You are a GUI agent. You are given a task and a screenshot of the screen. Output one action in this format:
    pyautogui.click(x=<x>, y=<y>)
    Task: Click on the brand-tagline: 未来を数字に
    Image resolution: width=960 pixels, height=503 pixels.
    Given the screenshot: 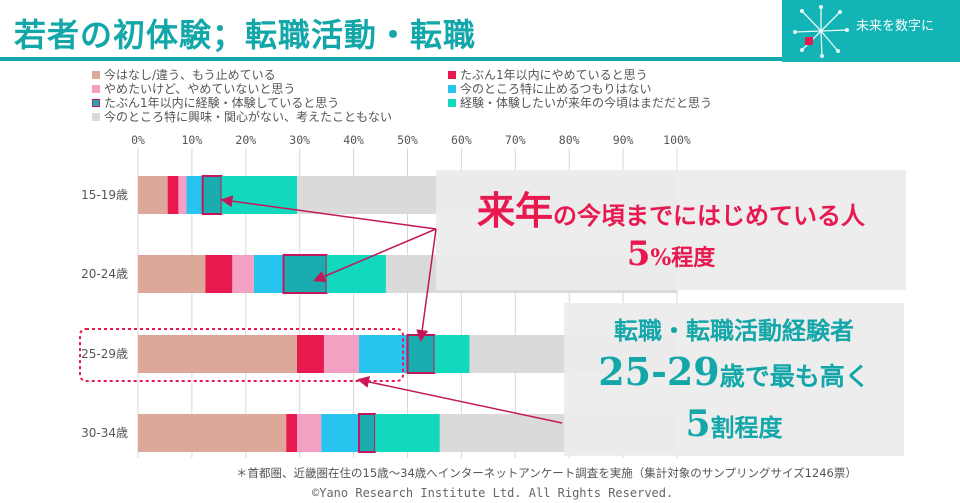 What is the action you would take?
    pyautogui.click(x=895, y=26)
    